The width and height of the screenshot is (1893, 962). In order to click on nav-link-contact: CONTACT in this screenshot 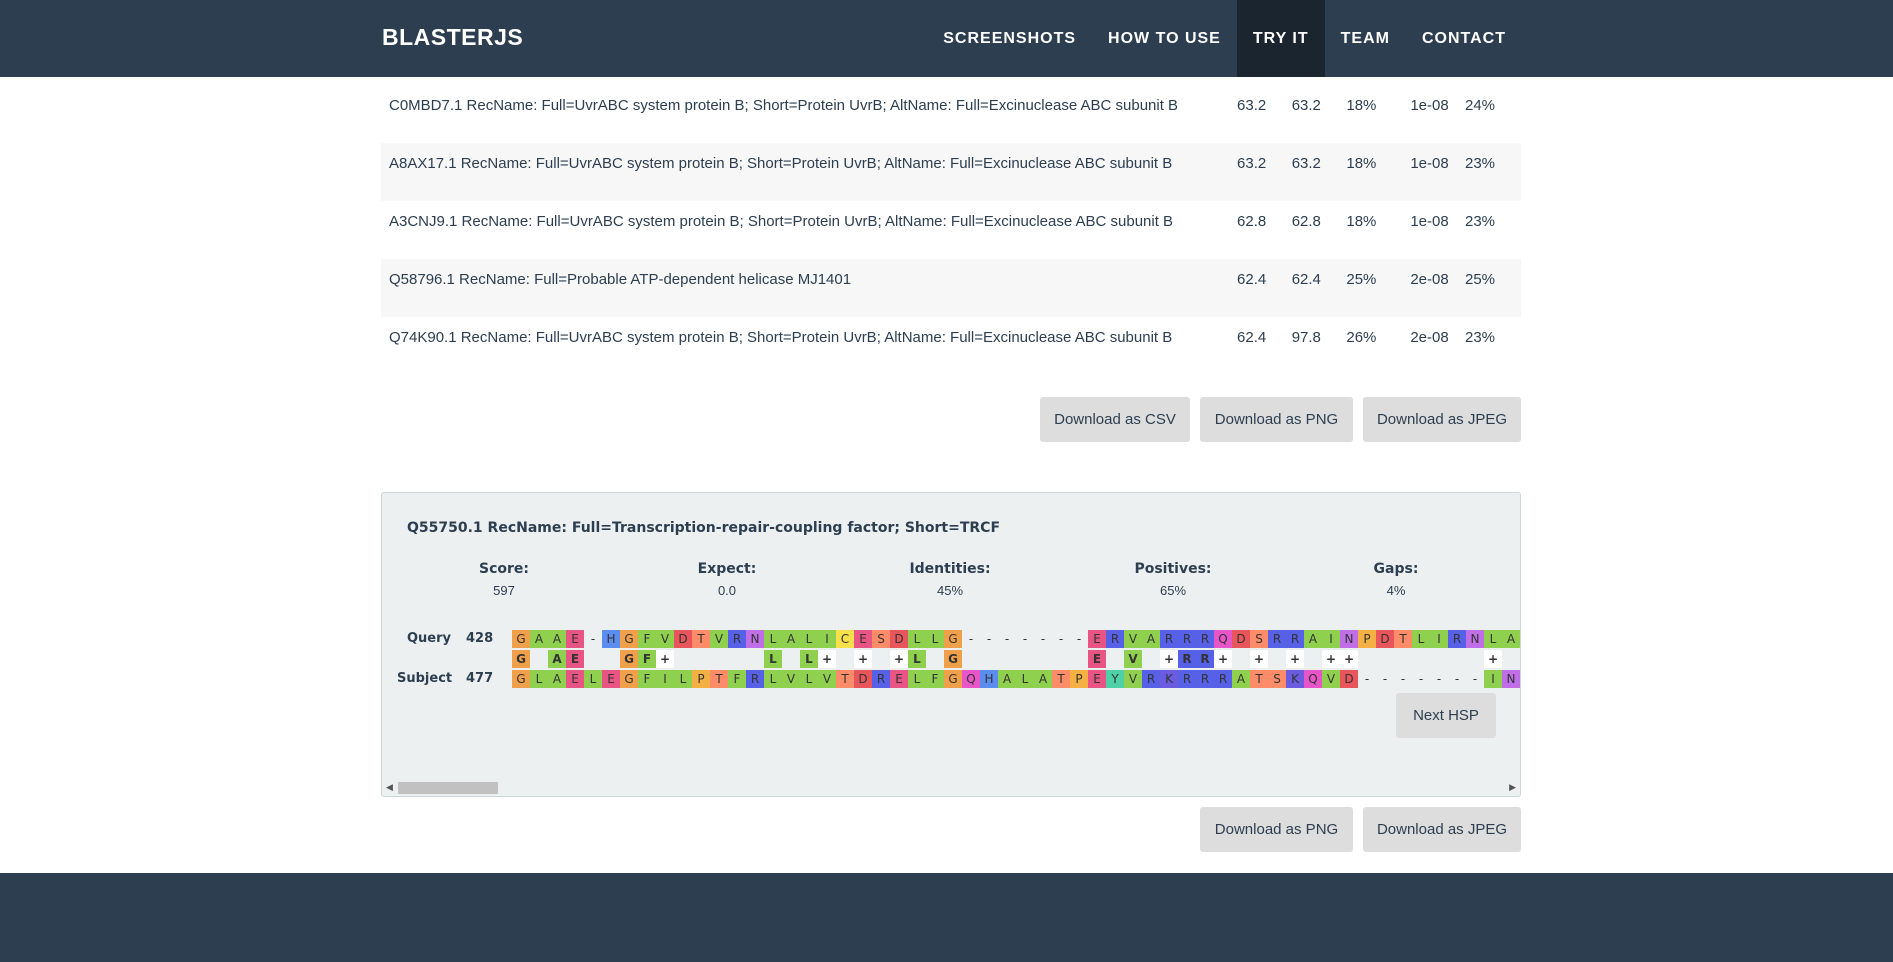, I will do `click(1463, 38)`.